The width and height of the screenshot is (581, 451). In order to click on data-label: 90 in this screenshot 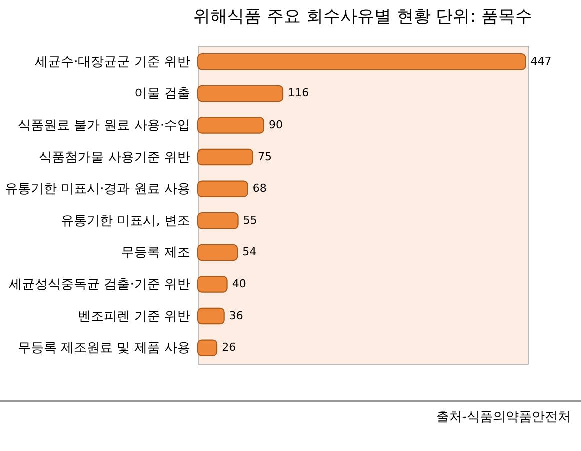, I will do `click(276, 125)`.